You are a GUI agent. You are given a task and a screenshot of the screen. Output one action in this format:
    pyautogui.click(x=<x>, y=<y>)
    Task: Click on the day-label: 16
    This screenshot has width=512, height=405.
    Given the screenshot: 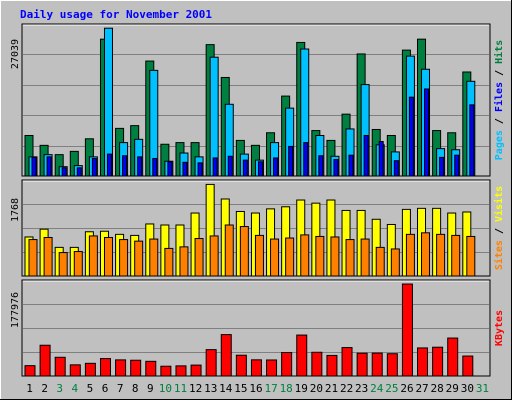 What is the action you would take?
    pyautogui.click(x=255, y=388)
    